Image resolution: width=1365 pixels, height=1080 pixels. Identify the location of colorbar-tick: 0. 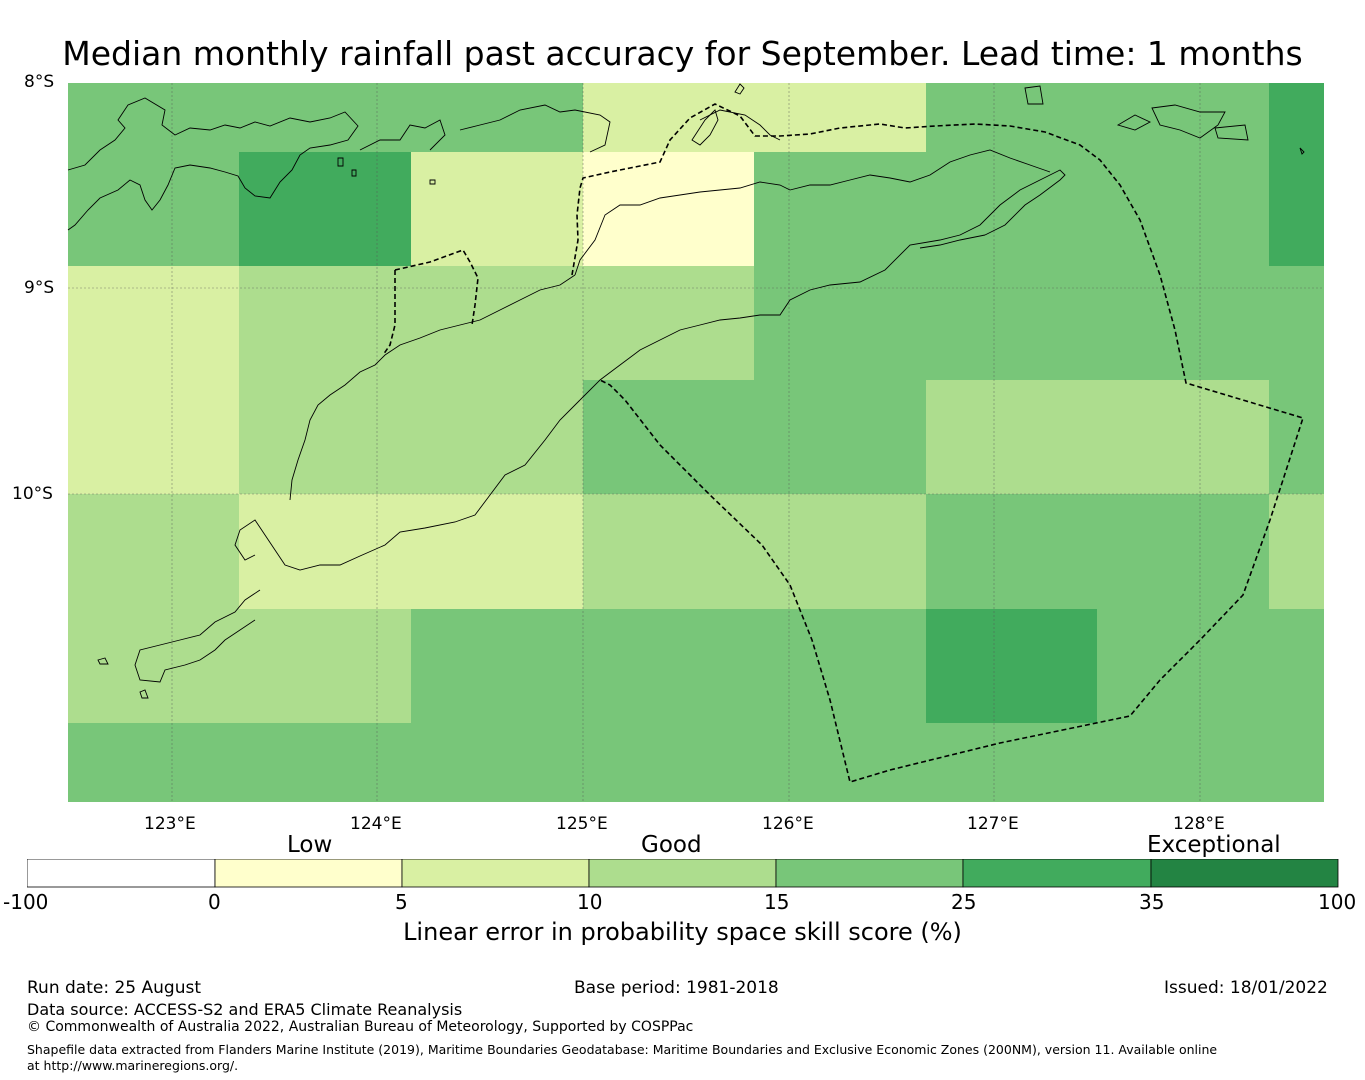
(214, 902).